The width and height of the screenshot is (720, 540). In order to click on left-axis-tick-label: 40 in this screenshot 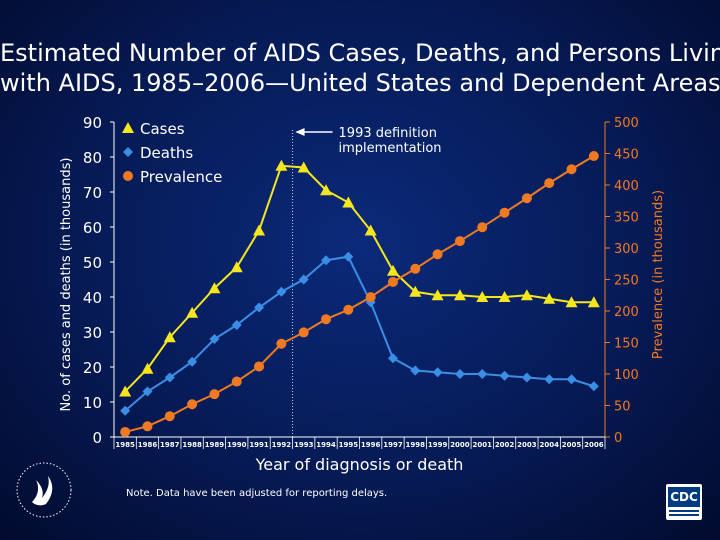, I will do `click(92, 298)`.